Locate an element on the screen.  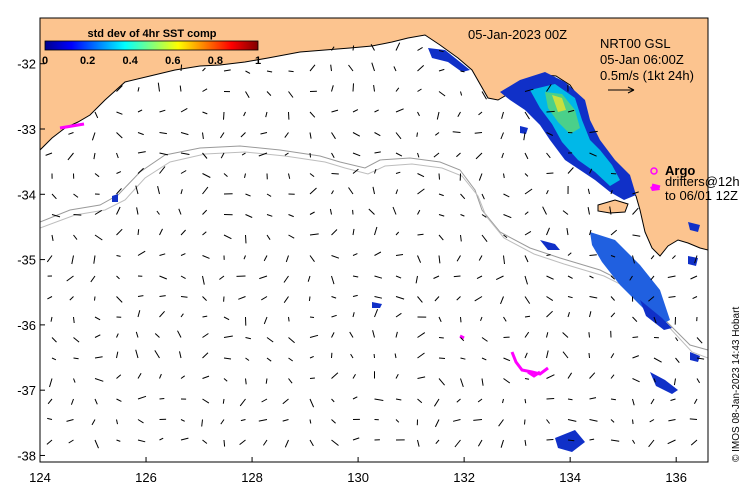
argo-label: Argo is located at coordinates (680, 170).